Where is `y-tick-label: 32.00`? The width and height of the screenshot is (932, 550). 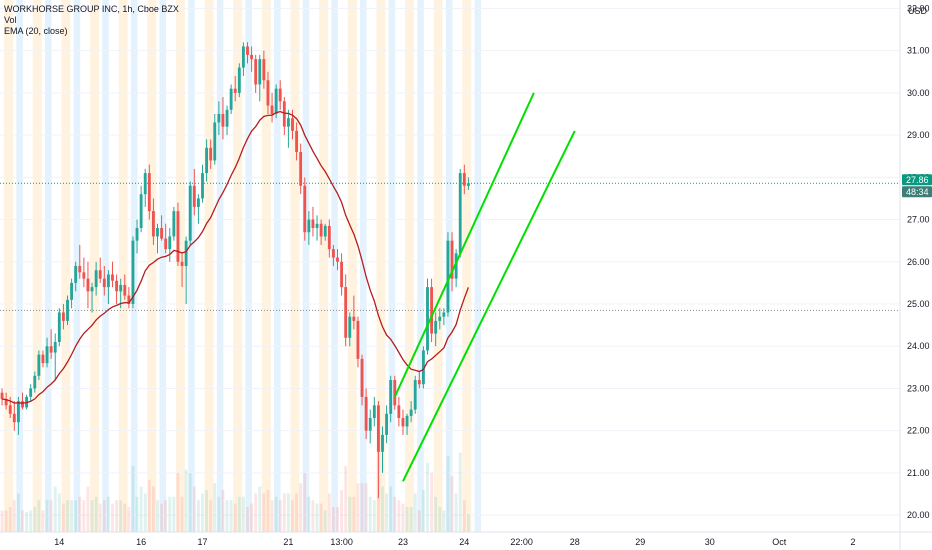
y-tick-label: 32.00 is located at coordinates (918, 8).